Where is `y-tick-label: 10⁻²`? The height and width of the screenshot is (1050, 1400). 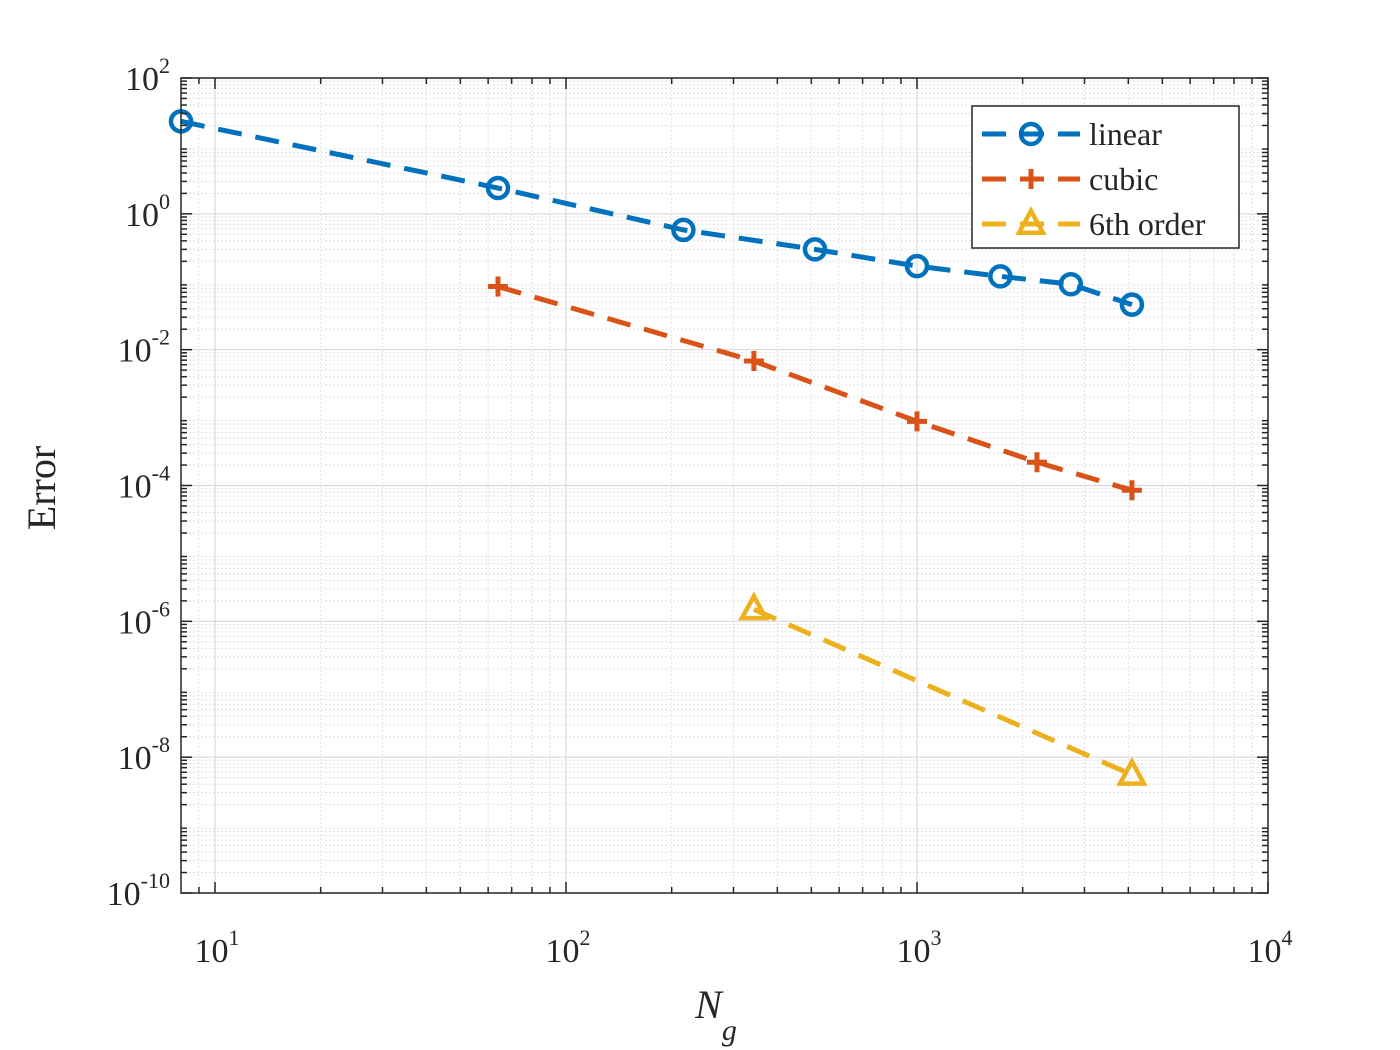
y-tick-label: 10⁻² is located at coordinates (144, 347).